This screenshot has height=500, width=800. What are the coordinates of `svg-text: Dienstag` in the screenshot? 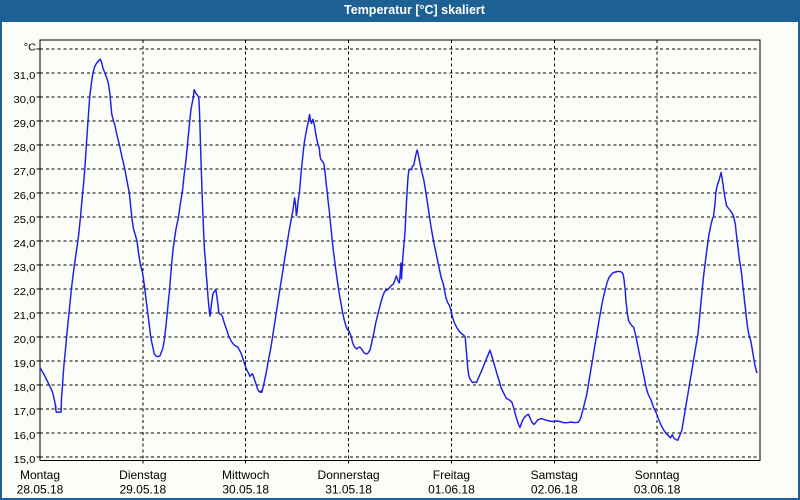 It's located at (142, 475).